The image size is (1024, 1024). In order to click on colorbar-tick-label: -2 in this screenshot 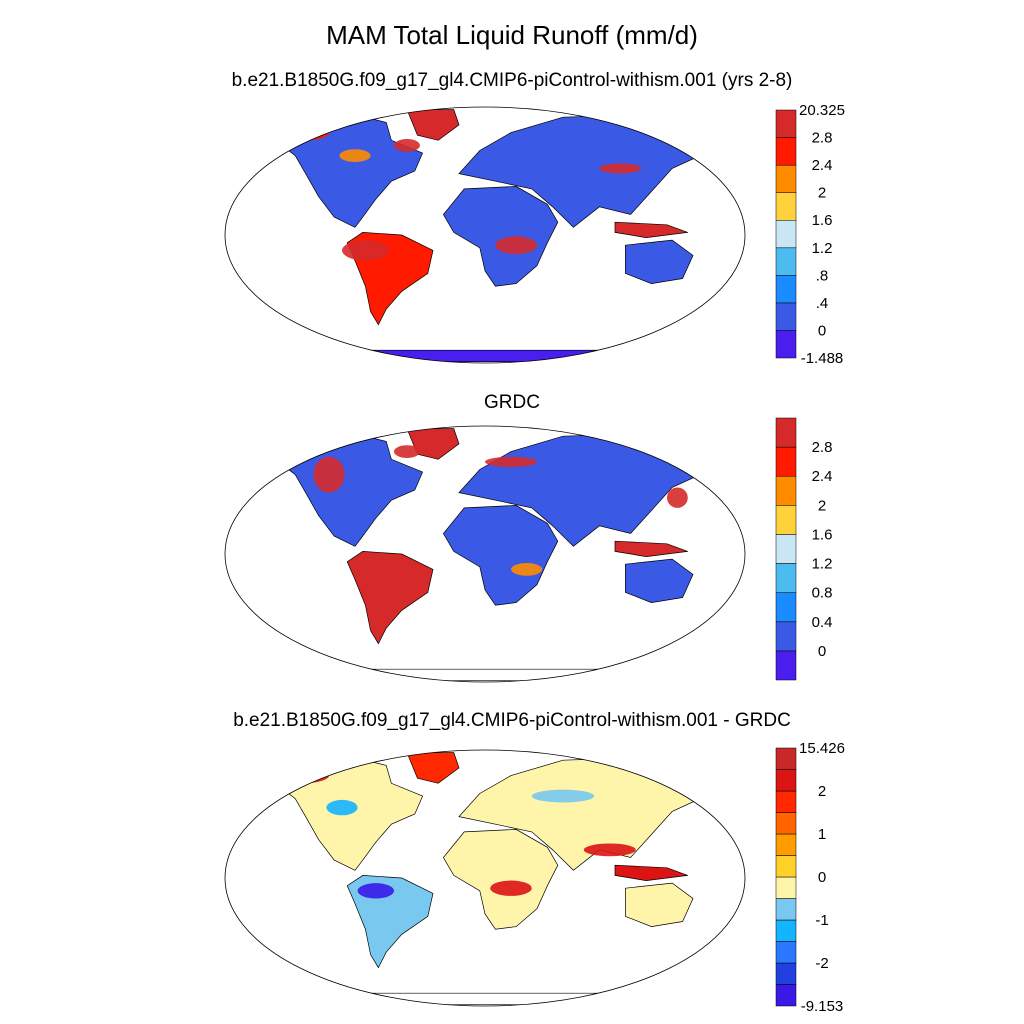, I will do `click(821, 963)`.